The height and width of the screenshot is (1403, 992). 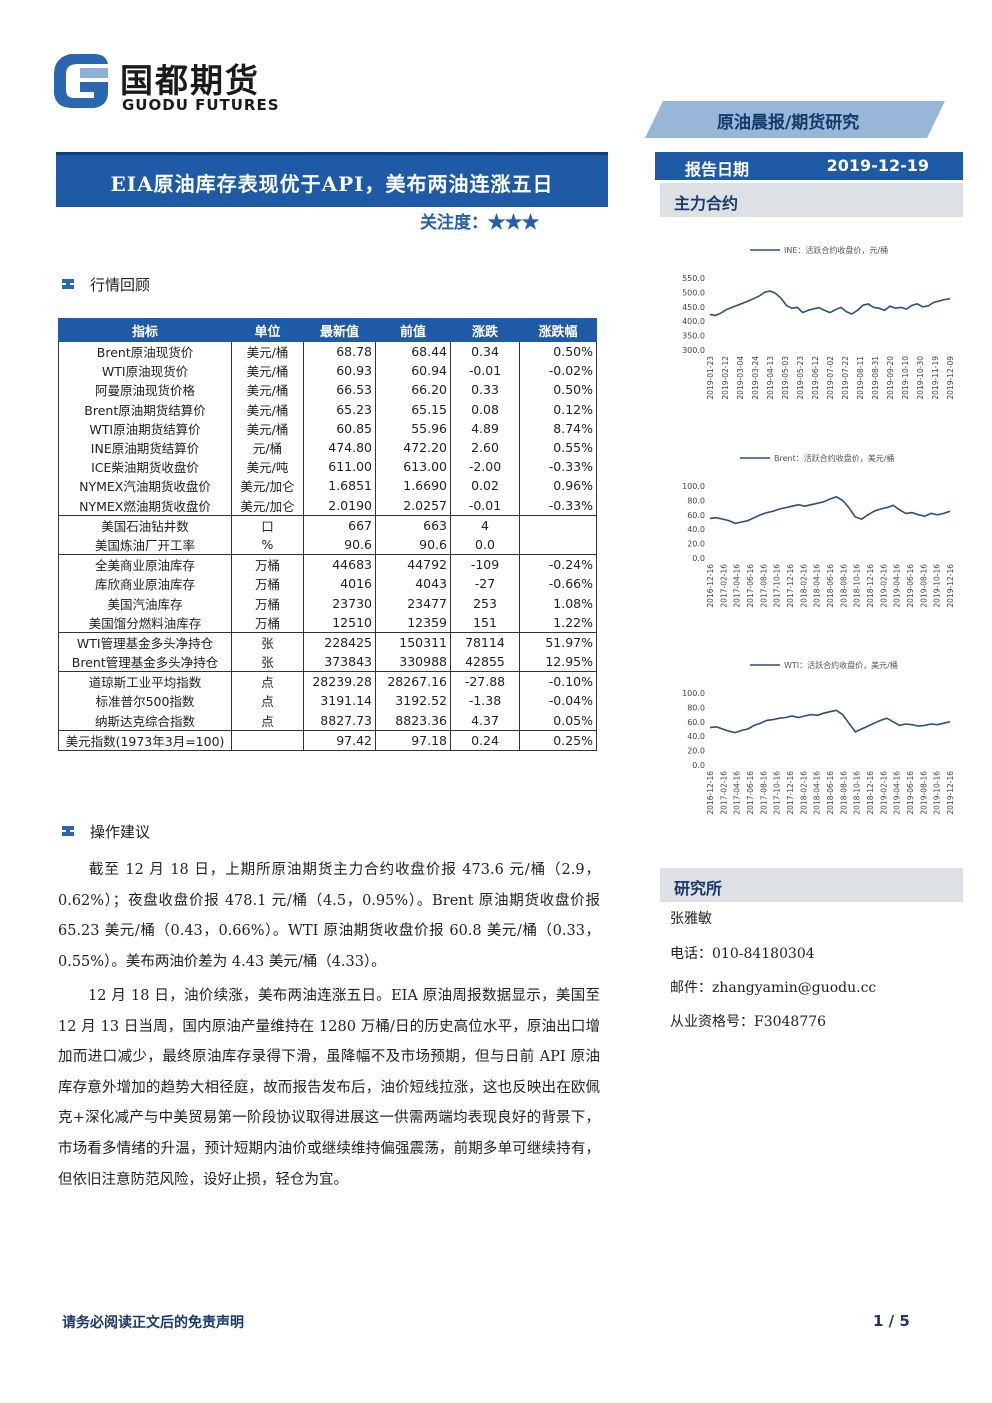 What do you see at coordinates (737, 586) in the screenshot?
I see `x-tick-label: 2017-04-16` at bounding box center [737, 586].